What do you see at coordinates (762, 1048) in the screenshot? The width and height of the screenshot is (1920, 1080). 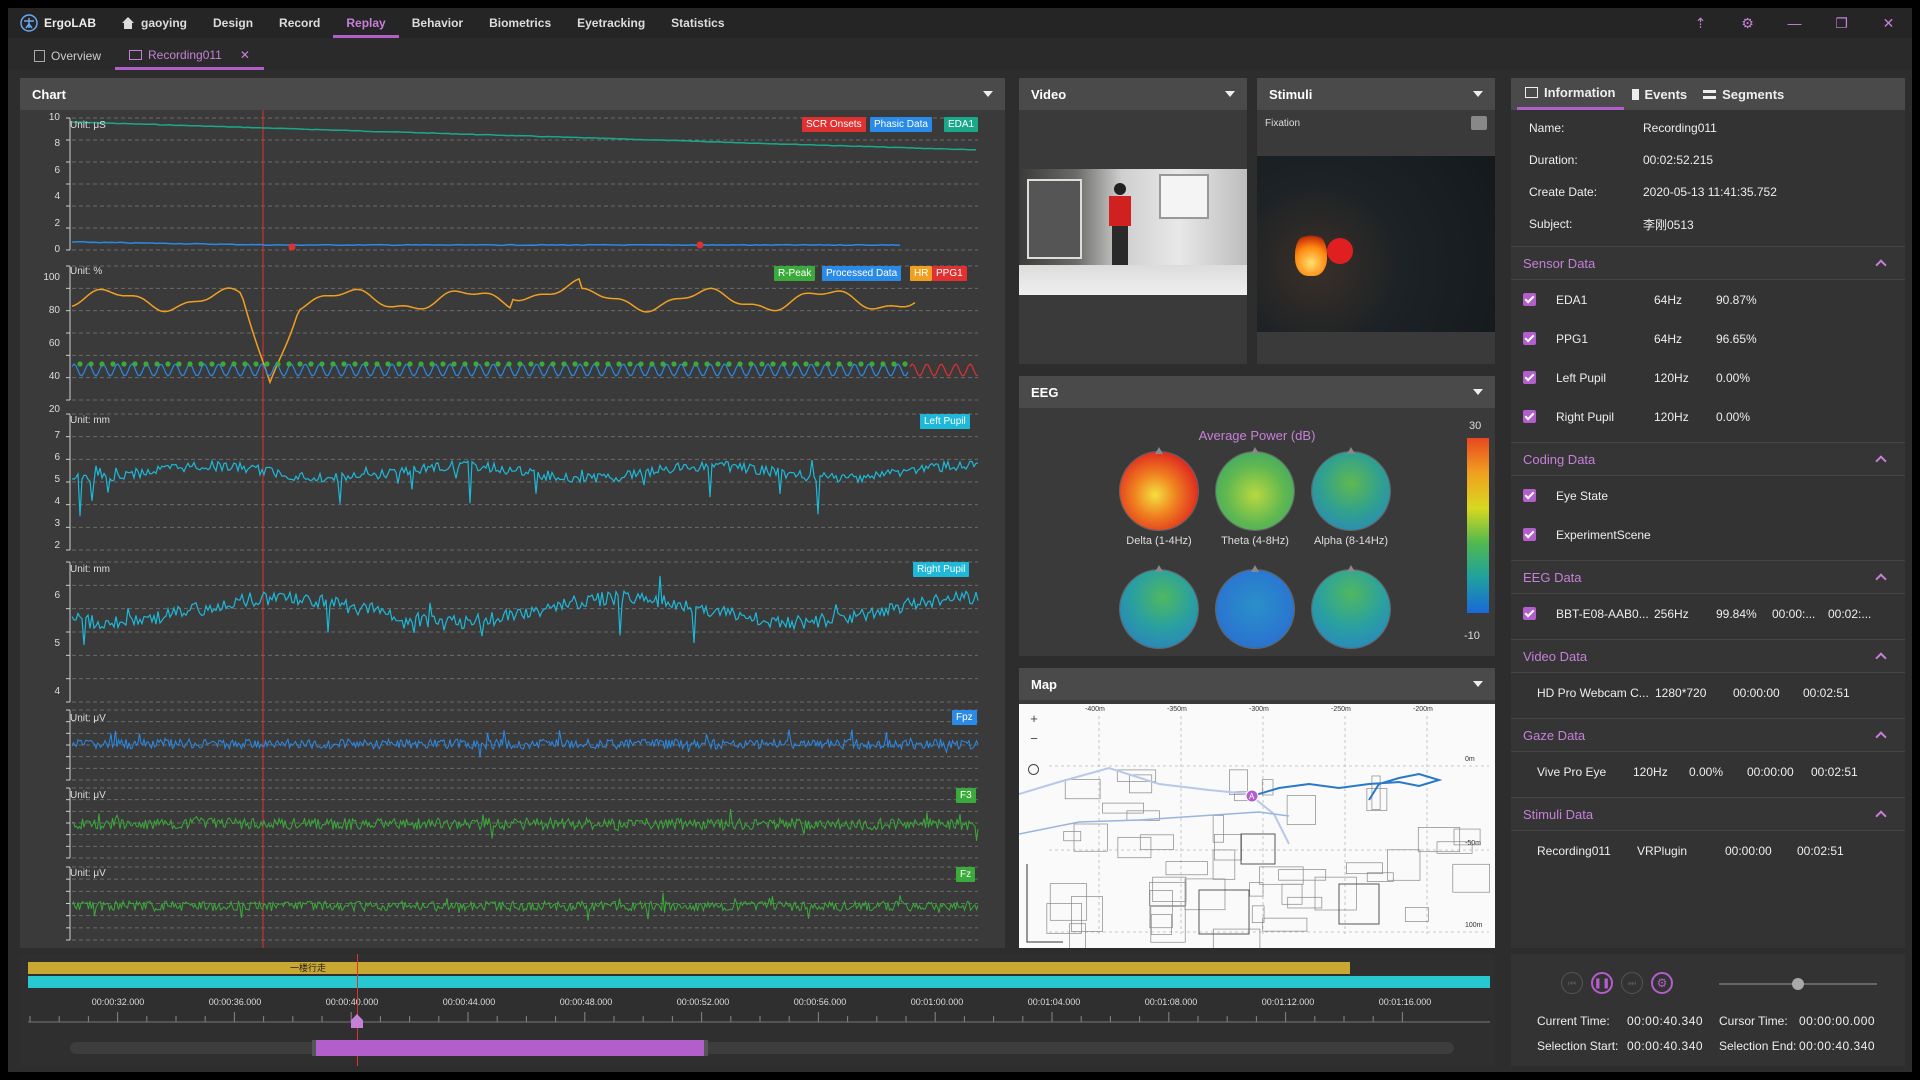 I see `range-scrollbar-track` at bounding box center [762, 1048].